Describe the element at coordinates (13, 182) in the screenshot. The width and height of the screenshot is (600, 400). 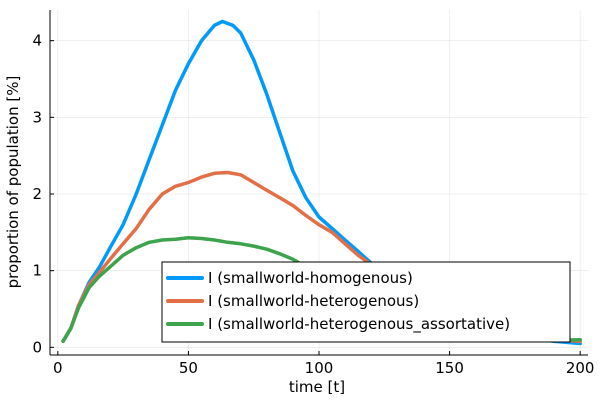
I see `y-axis-label: proportion of population [%]` at that location.